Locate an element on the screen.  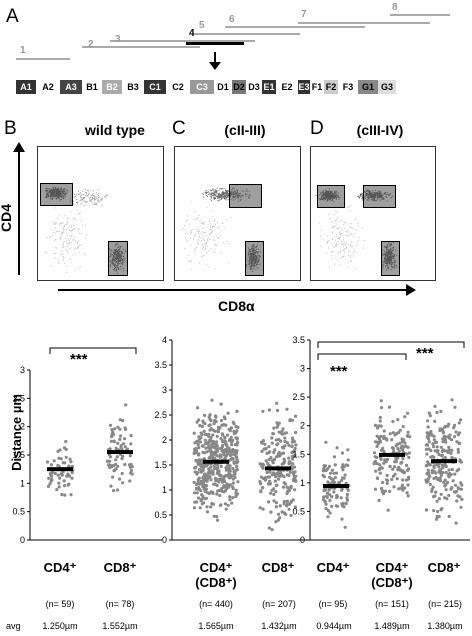
ytick-label-1-8: 4 is located at coordinates (164, 340).